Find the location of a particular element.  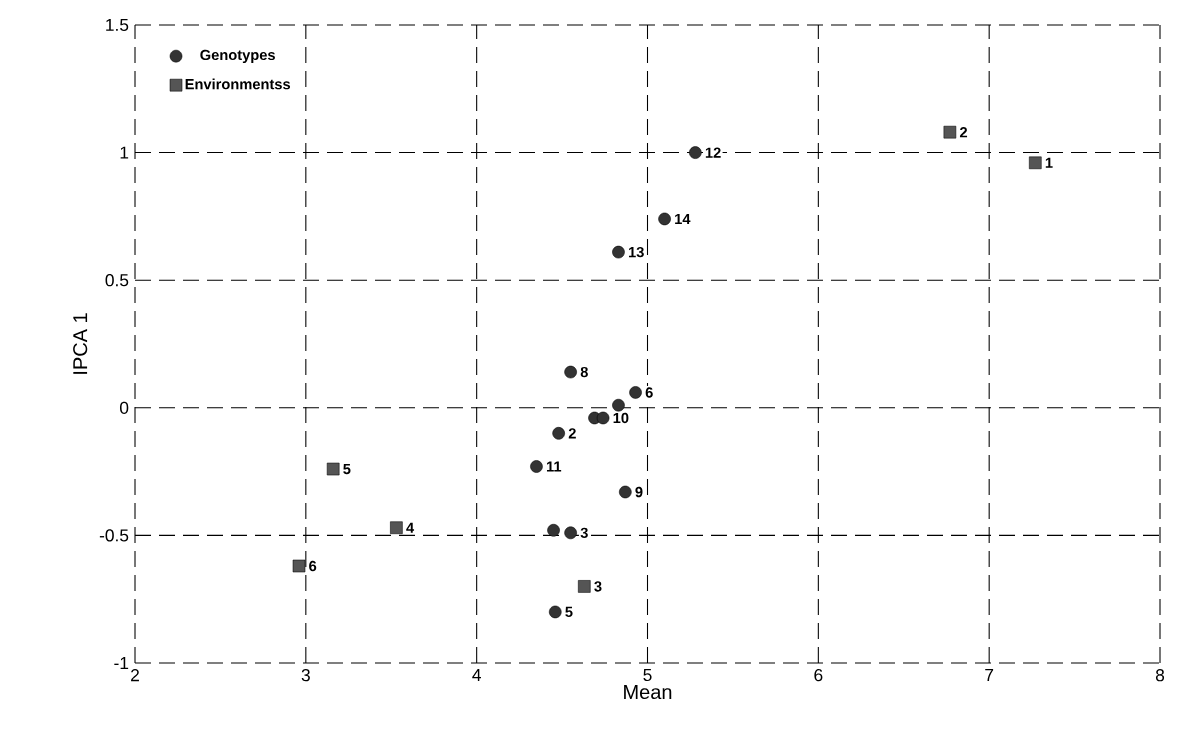

x-tick-label: 7 is located at coordinates (989, 675).